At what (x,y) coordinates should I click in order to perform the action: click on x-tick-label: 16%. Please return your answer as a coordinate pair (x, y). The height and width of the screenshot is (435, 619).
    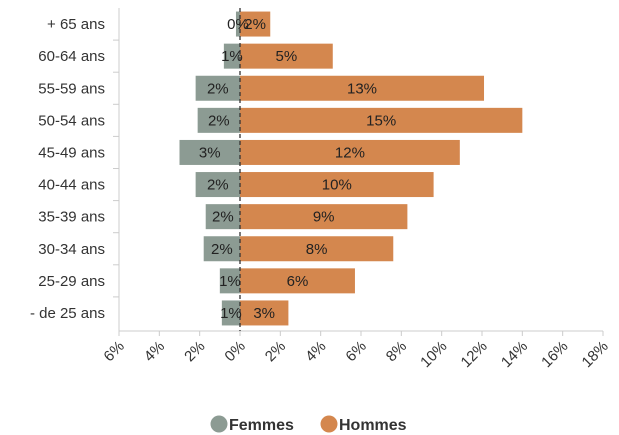
    Looking at the image, I should click on (554, 354).